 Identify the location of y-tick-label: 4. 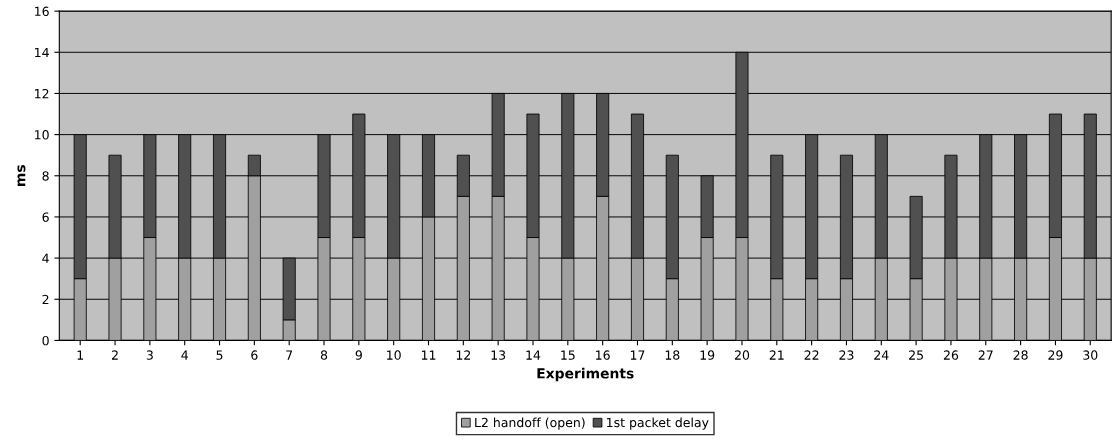
(45, 258).